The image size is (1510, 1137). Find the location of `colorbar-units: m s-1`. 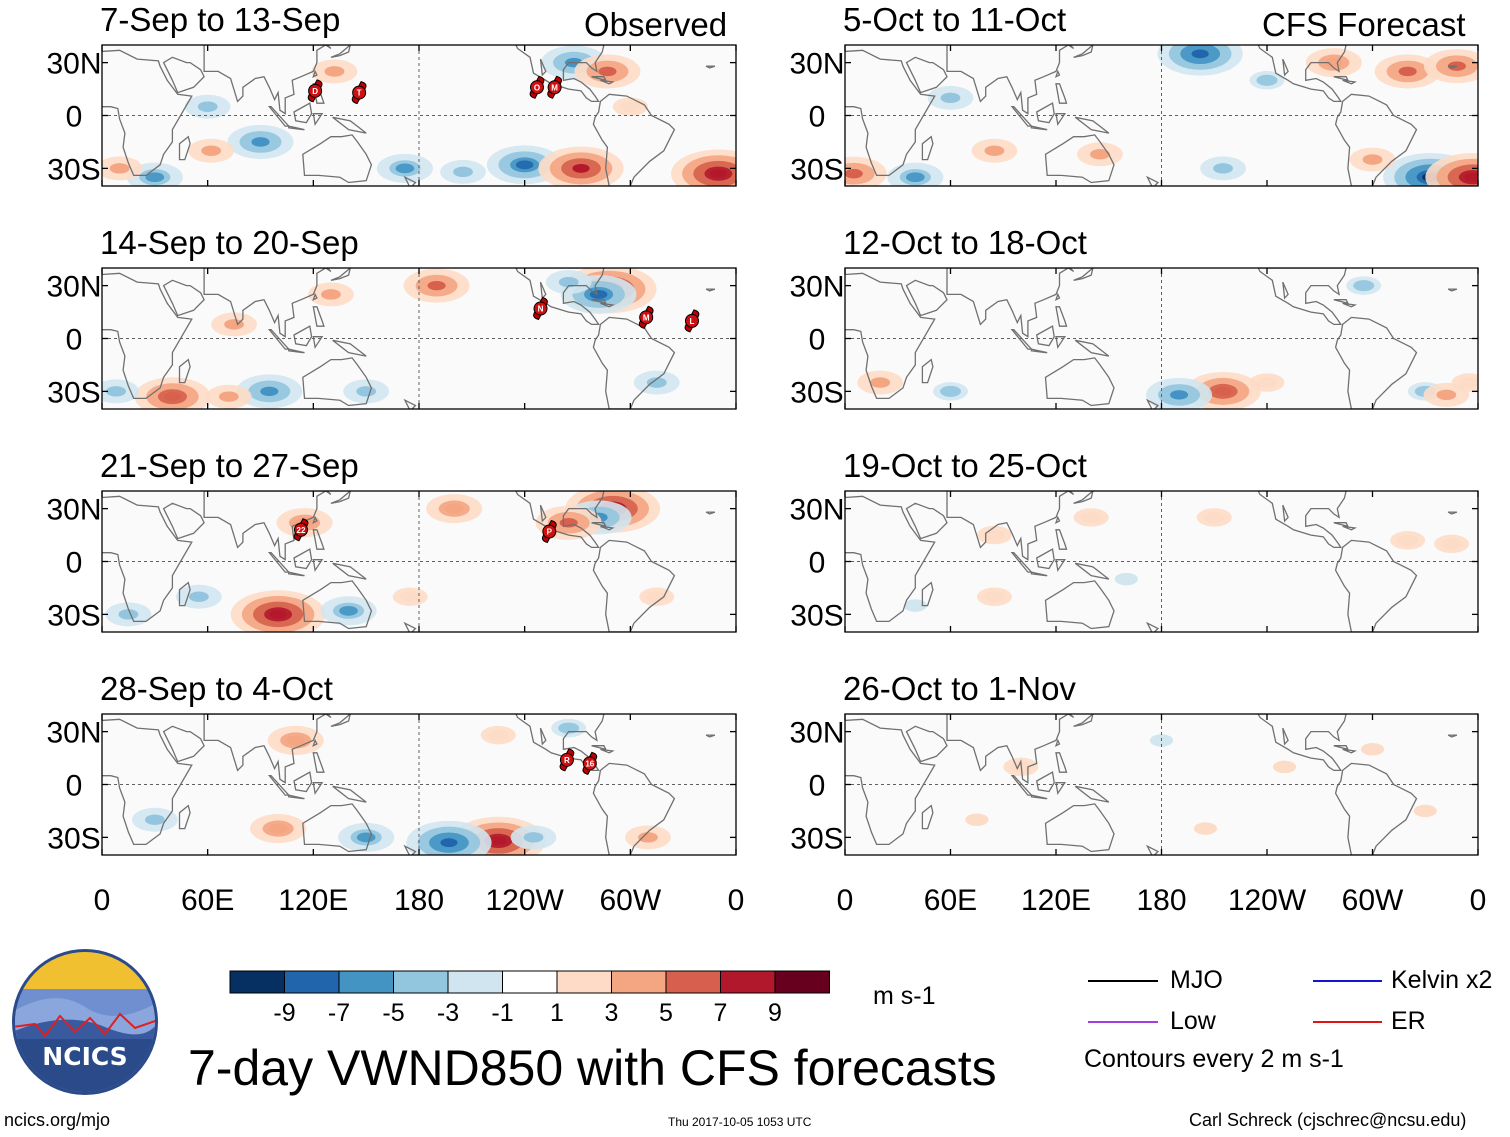

colorbar-units: m s-1 is located at coordinates (904, 996).